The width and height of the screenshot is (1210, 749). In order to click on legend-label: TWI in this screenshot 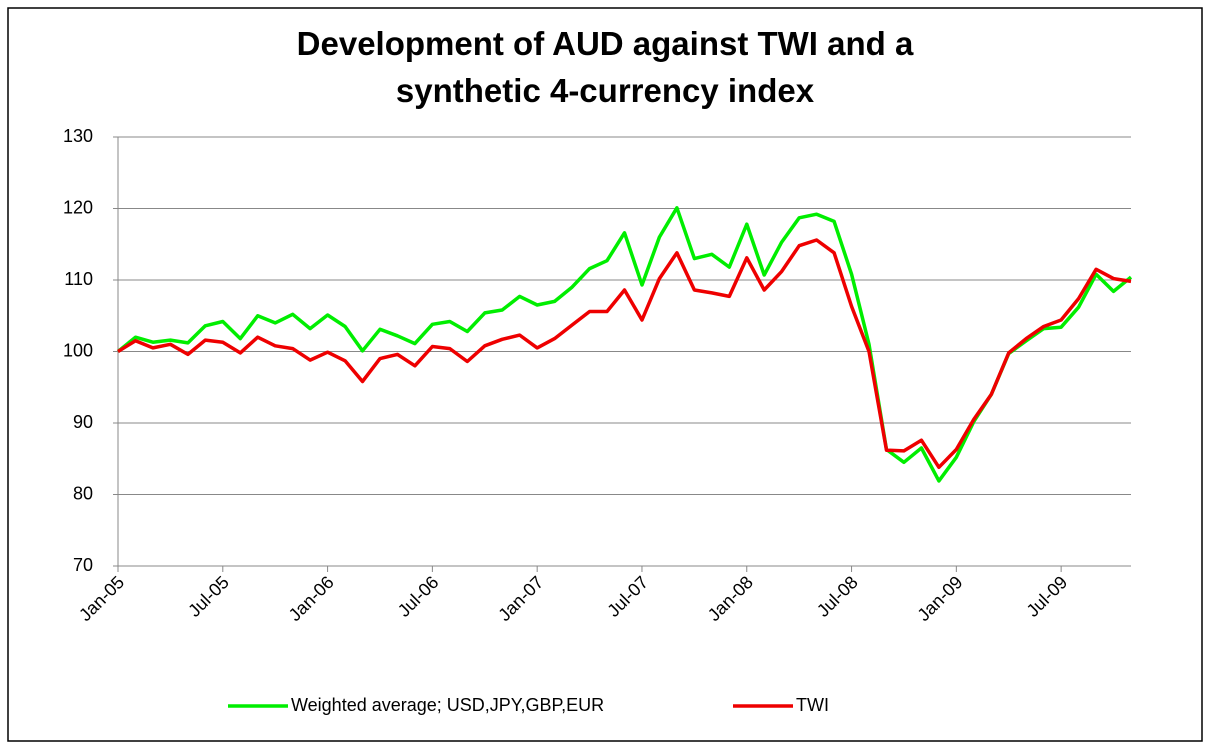, I will do `click(812, 705)`.